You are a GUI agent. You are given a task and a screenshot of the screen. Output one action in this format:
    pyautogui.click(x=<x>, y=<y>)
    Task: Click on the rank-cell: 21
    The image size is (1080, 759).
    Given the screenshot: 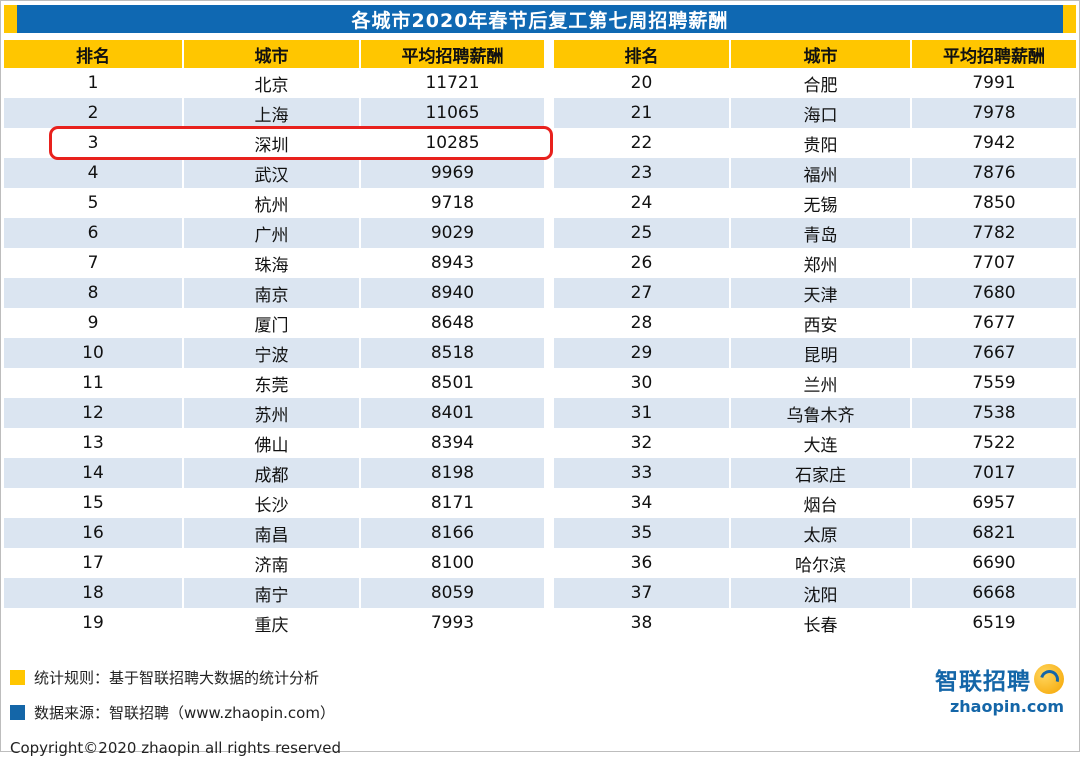 What is the action you would take?
    pyautogui.click(x=637, y=113)
    